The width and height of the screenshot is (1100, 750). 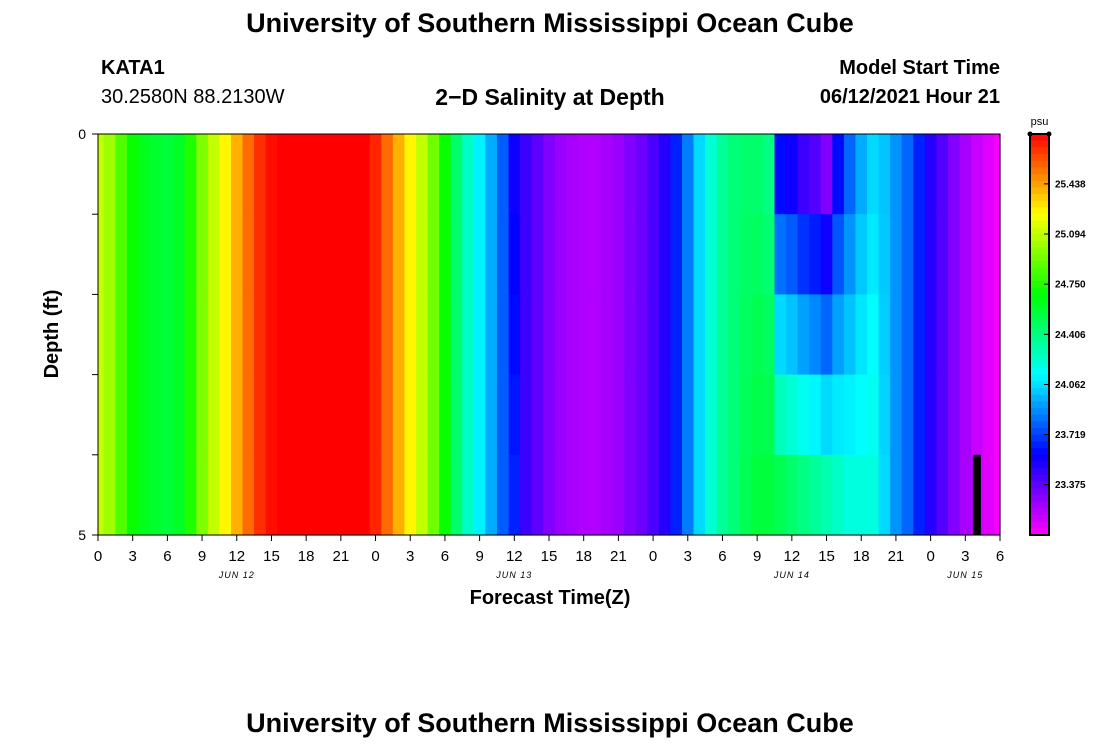 What do you see at coordinates (1070, 435) in the screenshot?
I see `colorbar-tick-label: 23.719` at bounding box center [1070, 435].